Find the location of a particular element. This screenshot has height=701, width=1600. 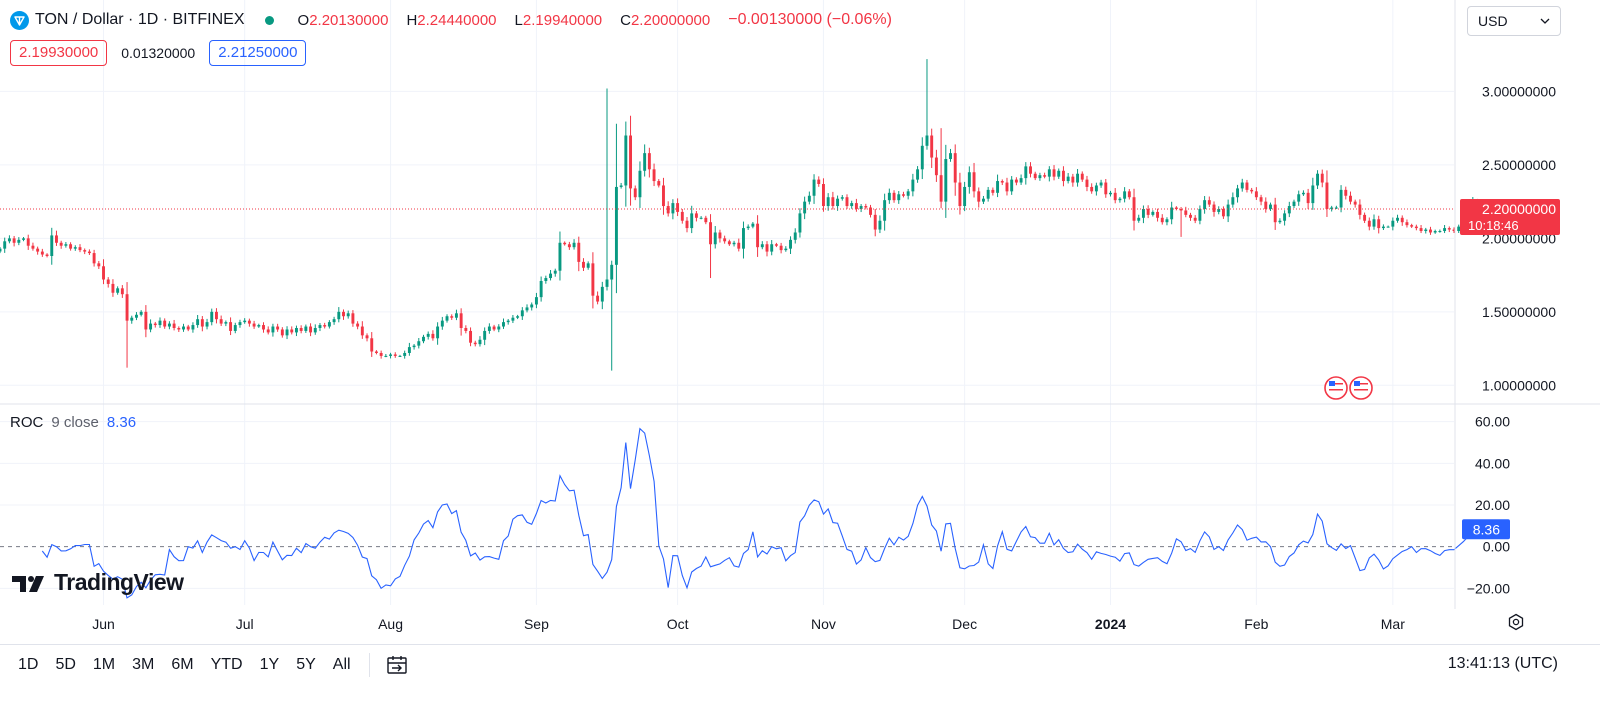

ohlc-open: O2.20130000 is located at coordinates (343, 20).